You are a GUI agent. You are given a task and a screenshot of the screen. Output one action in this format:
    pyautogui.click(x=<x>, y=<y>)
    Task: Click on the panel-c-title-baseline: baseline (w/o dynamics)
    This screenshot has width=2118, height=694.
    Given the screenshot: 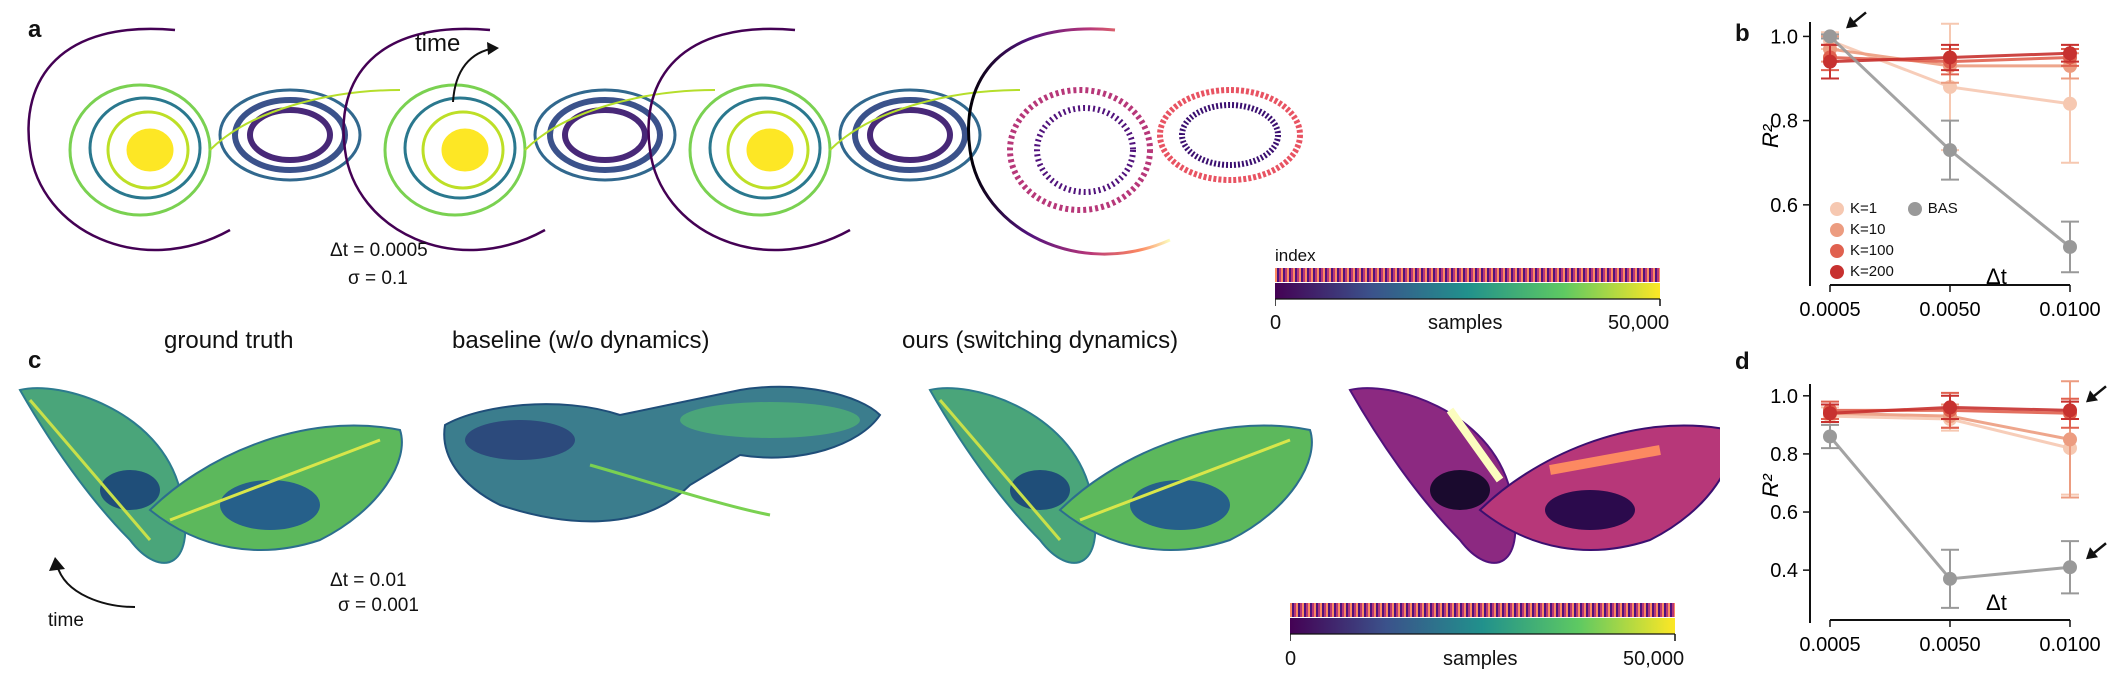 What is the action you would take?
    pyautogui.click(x=581, y=340)
    